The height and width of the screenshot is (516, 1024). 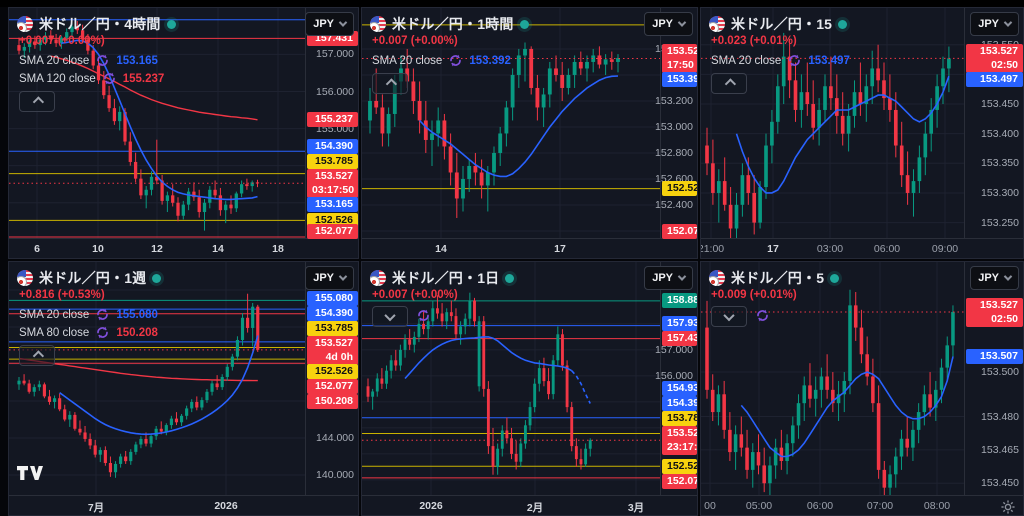 What do you see at coordinates (1000, 163) in the screenshot?
I see `price-axis-label: 153.350` at bounding box center [1000, 163].